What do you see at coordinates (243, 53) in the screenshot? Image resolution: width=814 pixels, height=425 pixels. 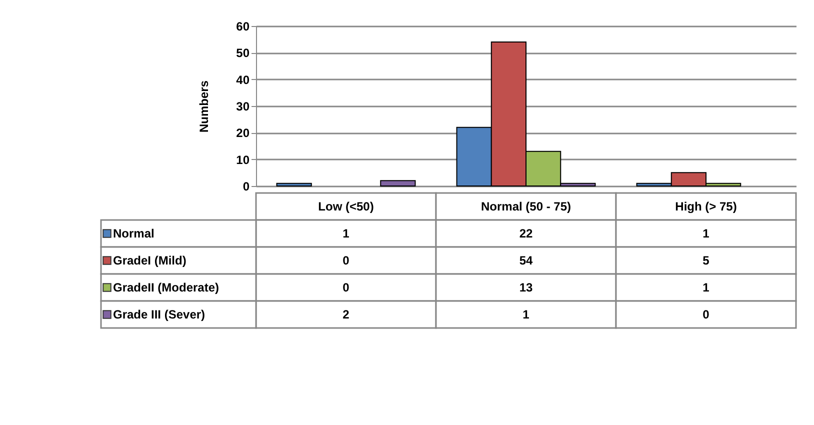 I see `y-tick-label: 50` at bounding box center [243, 53].